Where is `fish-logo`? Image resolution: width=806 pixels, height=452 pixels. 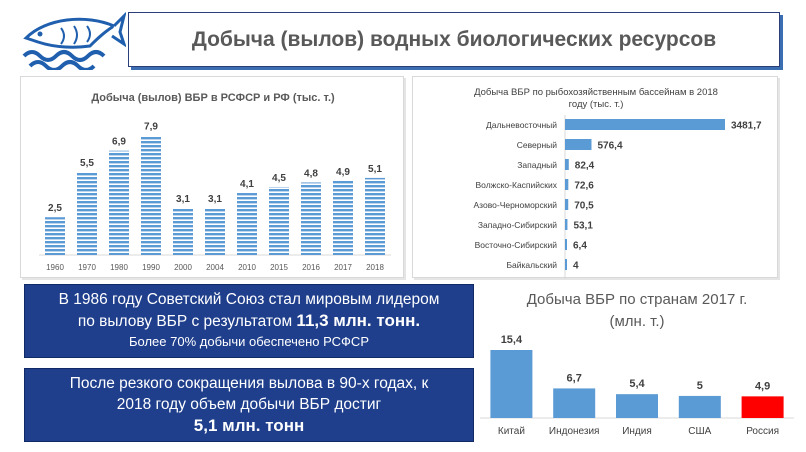
fish-logo is located at coordinates (74, 40).